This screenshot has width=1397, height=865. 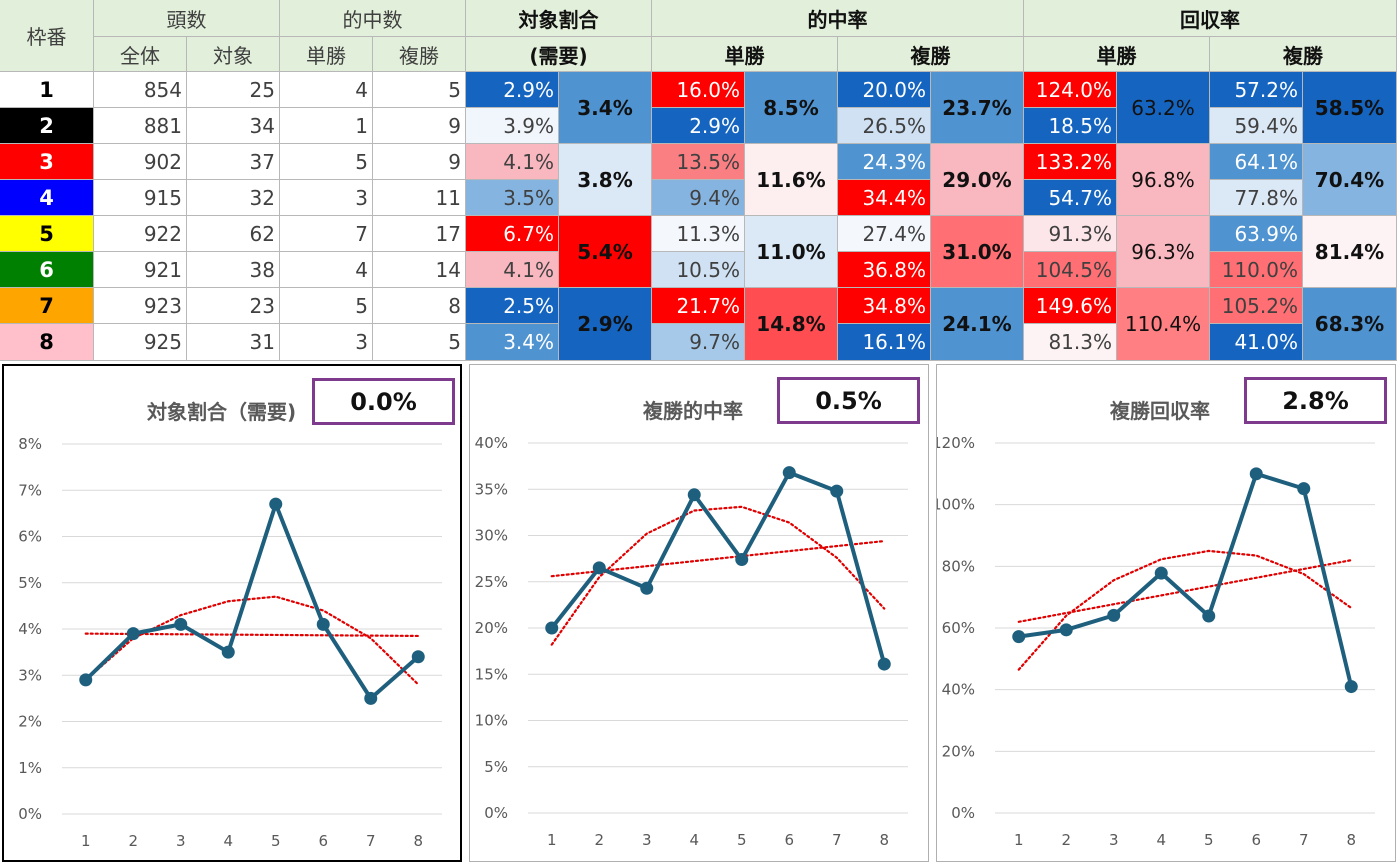 What do you see at coordinates (491, 443) in the screenshot?
I see `y-tick-label: 40%` at bounding box center [491, 443].